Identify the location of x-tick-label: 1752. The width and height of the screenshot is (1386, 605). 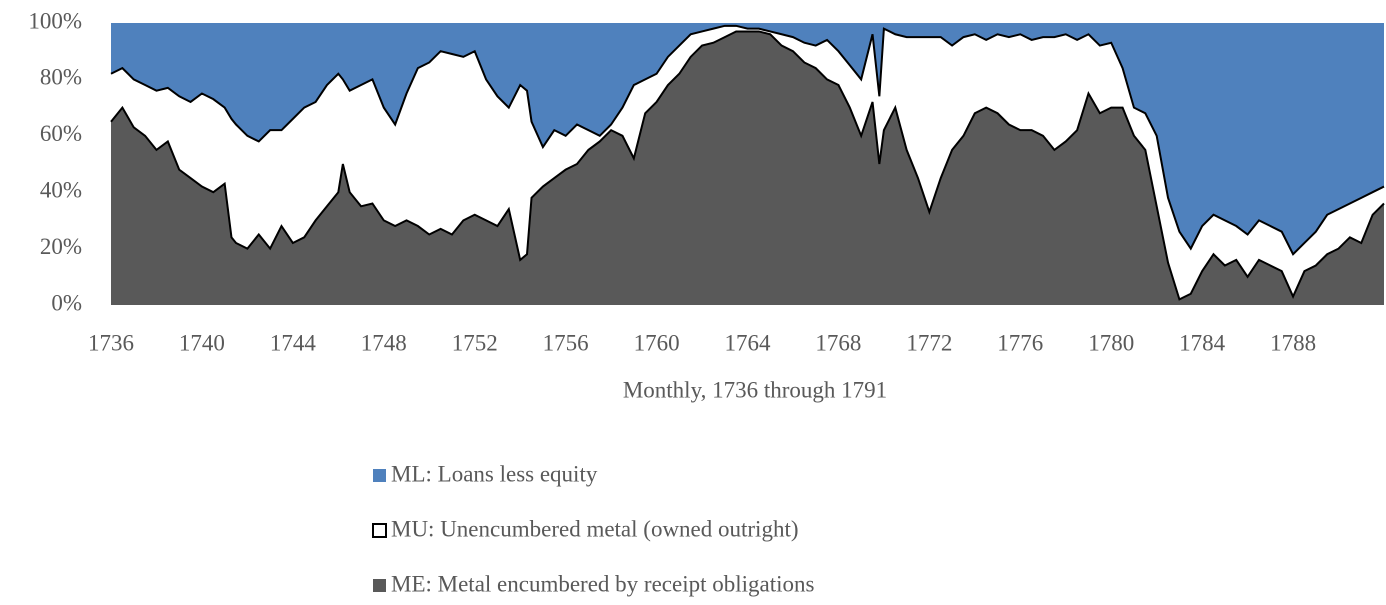
(475, 342).